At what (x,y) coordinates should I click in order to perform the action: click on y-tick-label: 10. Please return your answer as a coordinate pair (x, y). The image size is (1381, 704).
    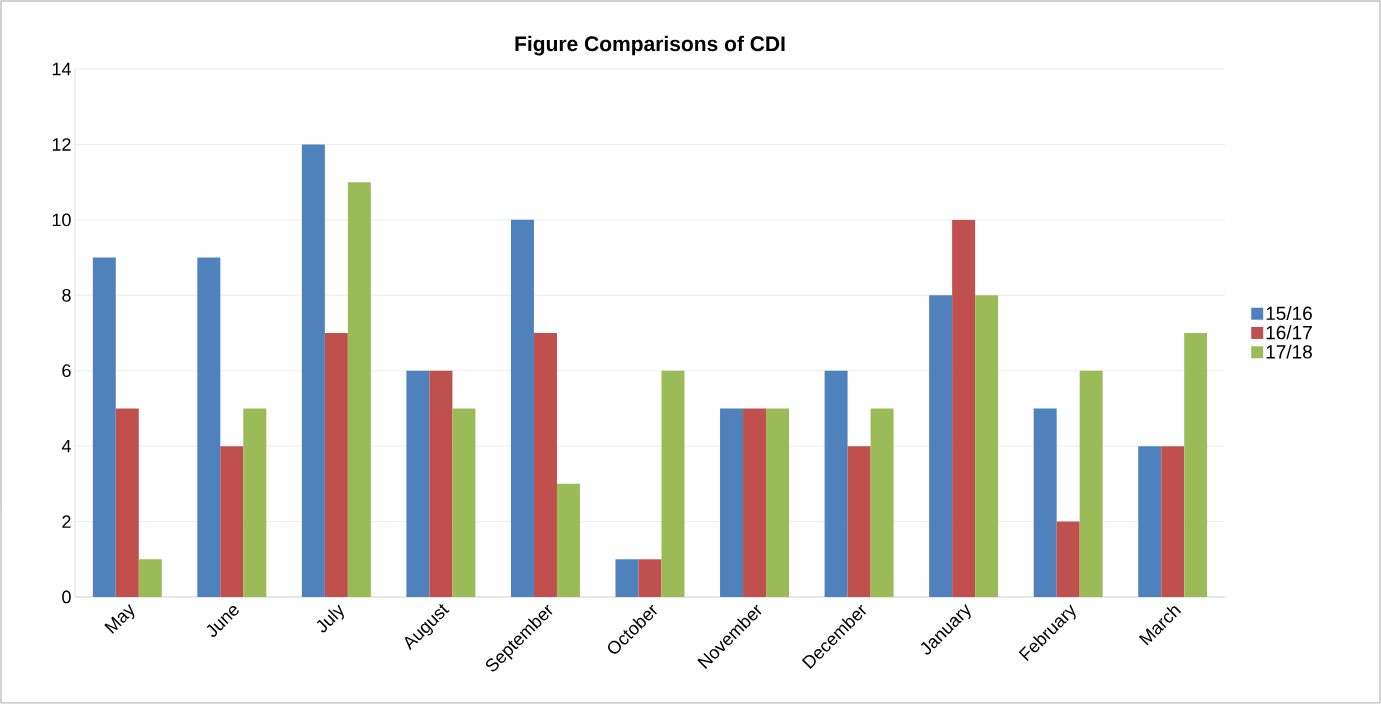
    Looking at the image, I should click on (61, 220).